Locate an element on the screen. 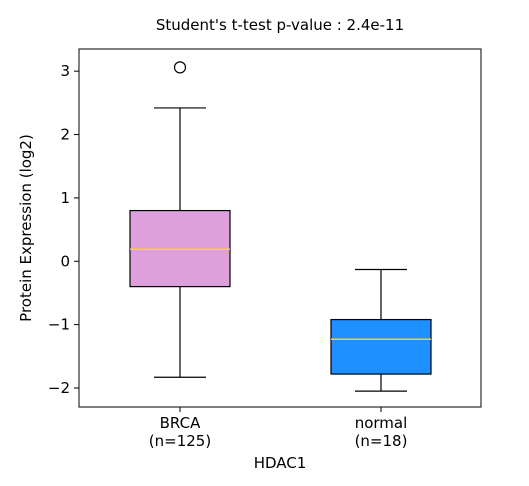  x-category-count: (n=18) is located at coordinates (381, 441).